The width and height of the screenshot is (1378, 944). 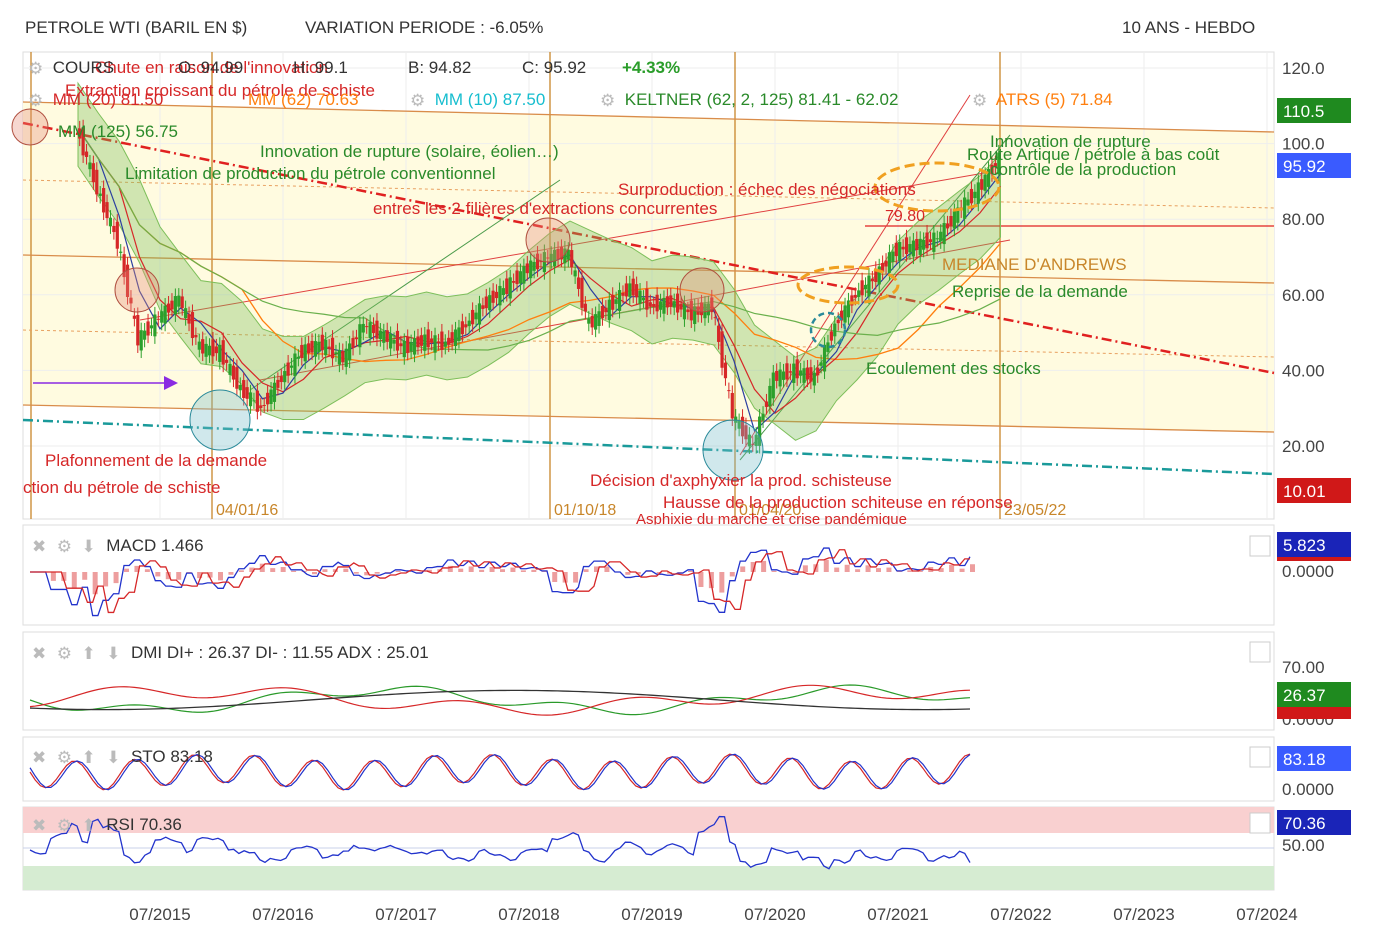 What do you see at coordinates (171, 383) in the screenshot?
I see `purple-arrow-head` at bounding box center [171, 383].